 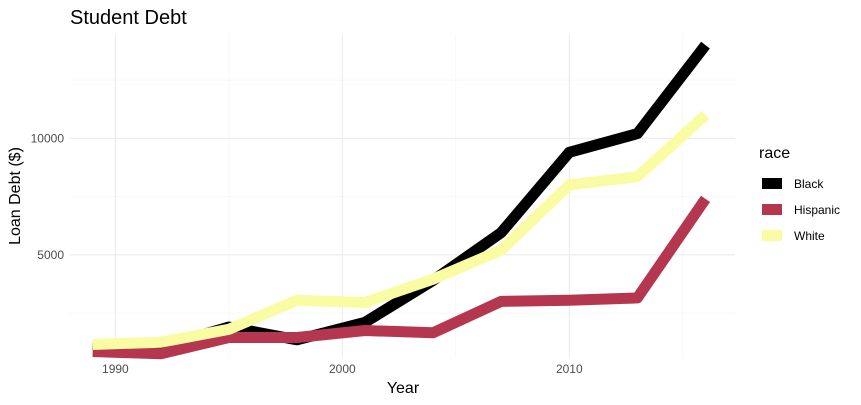 I want to click on y-tick-label: 10000, so click(x=48, y=138).